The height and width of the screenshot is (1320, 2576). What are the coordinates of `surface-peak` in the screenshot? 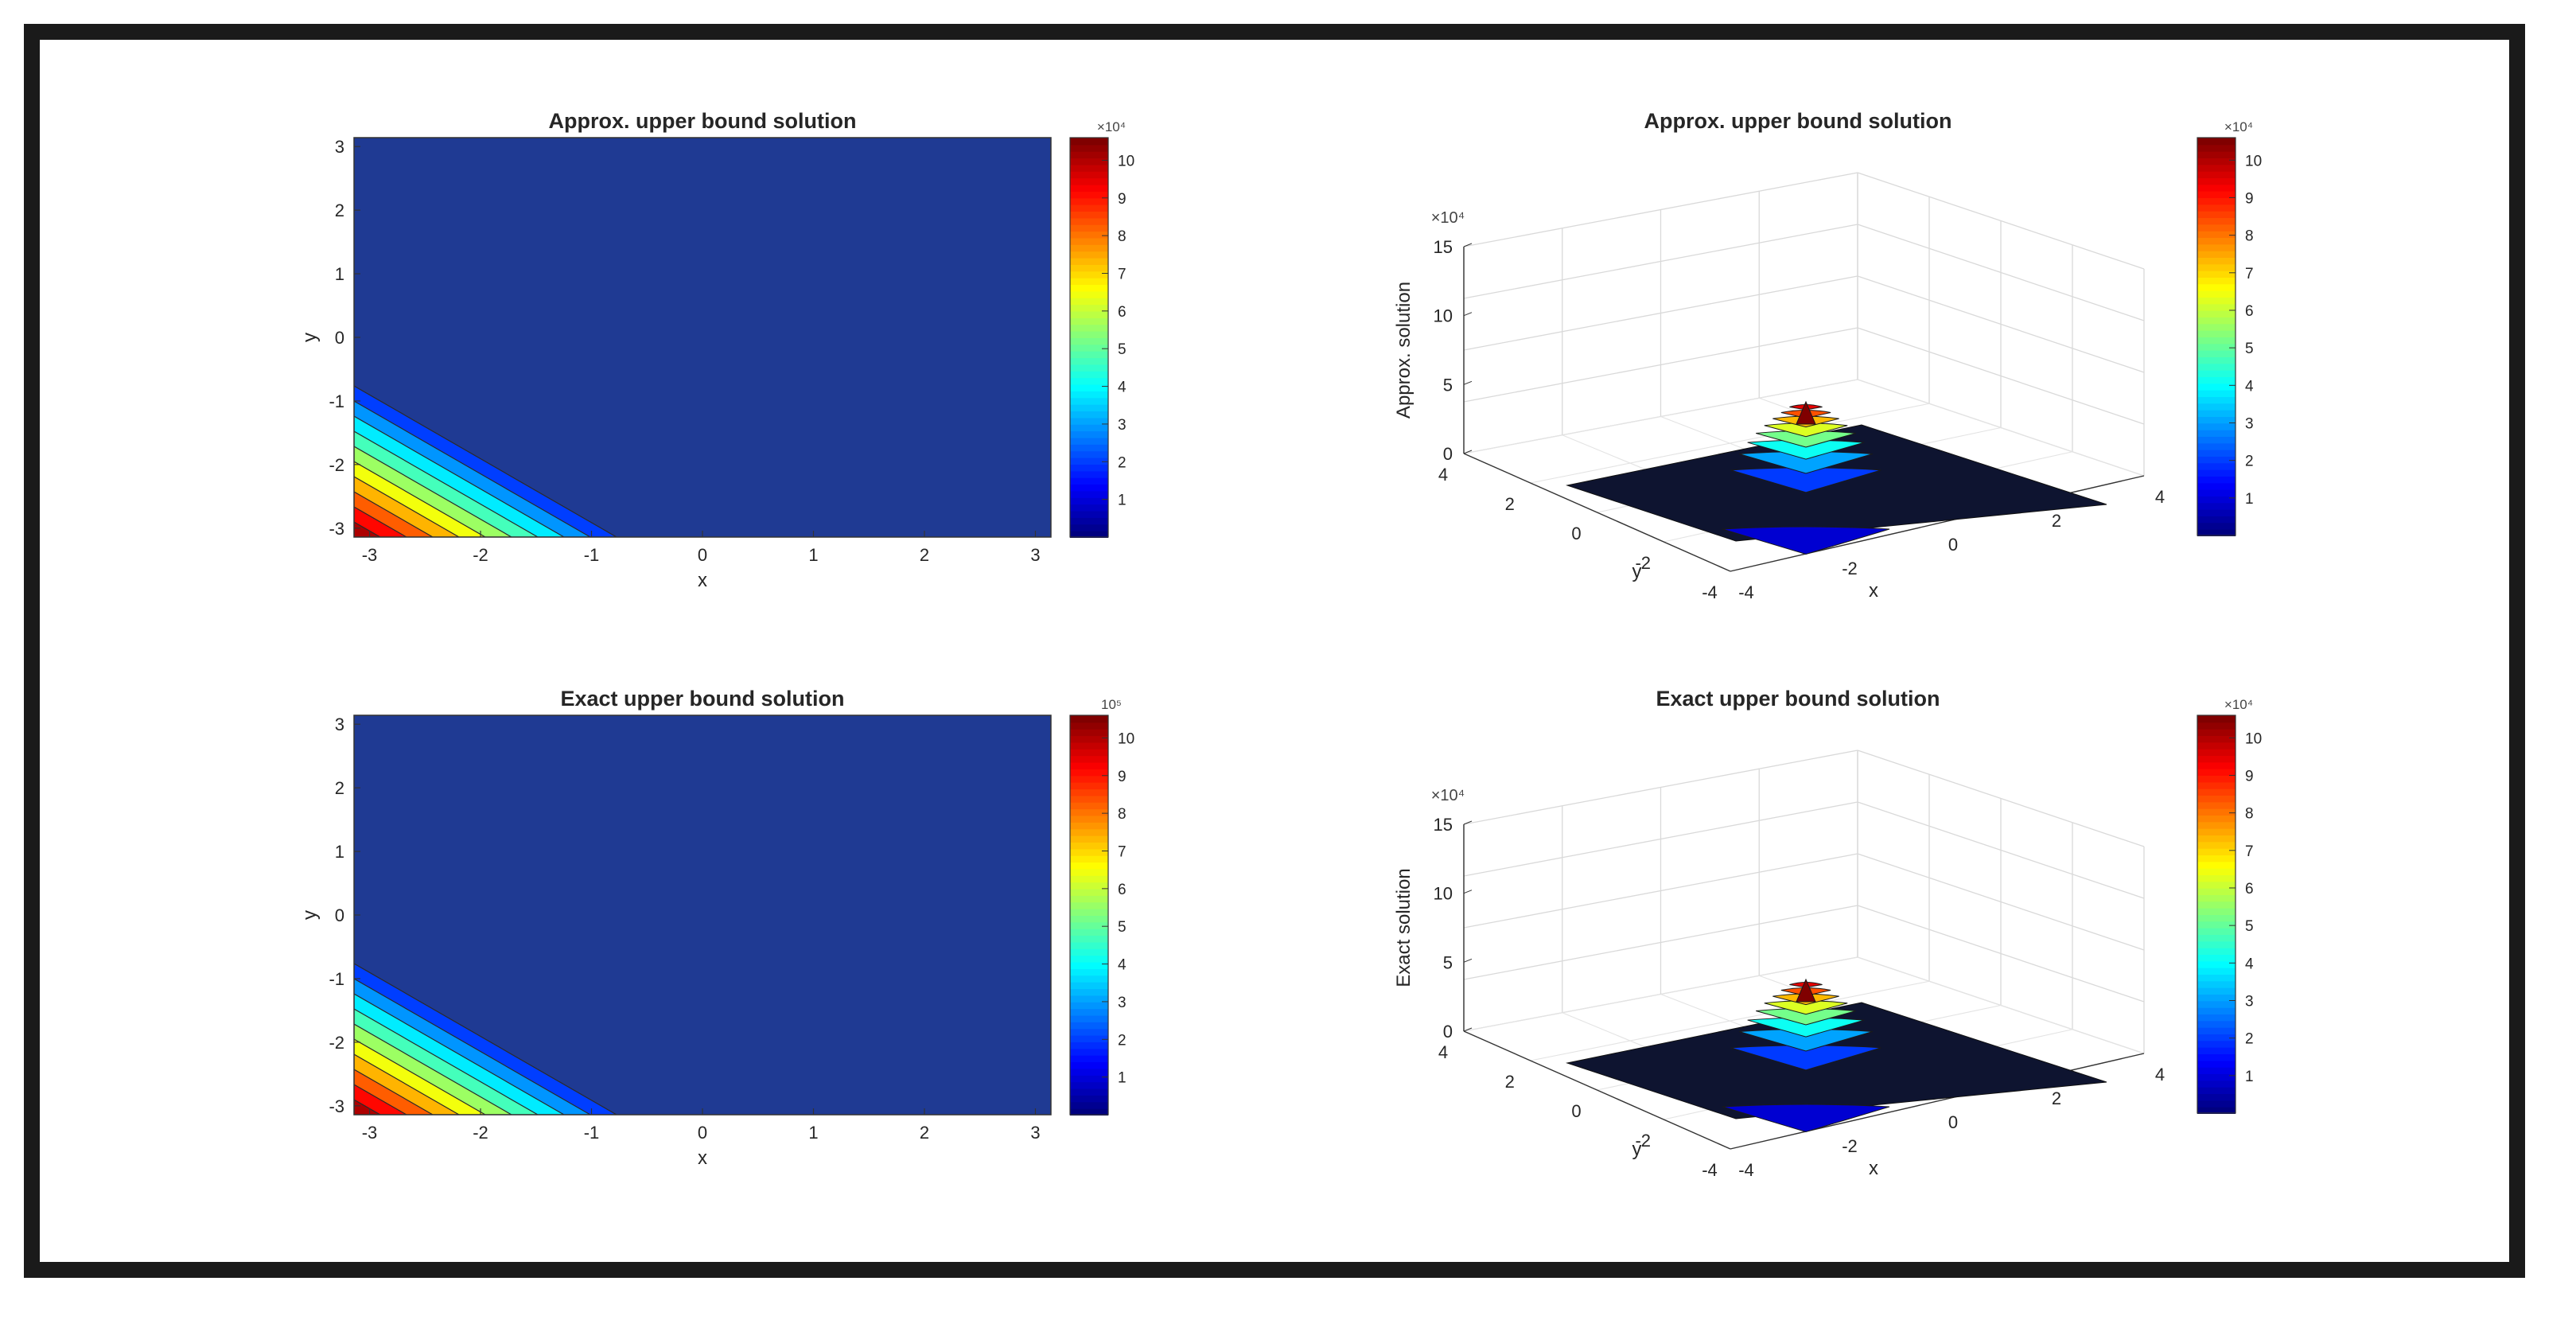 It's located at (1806, 990).